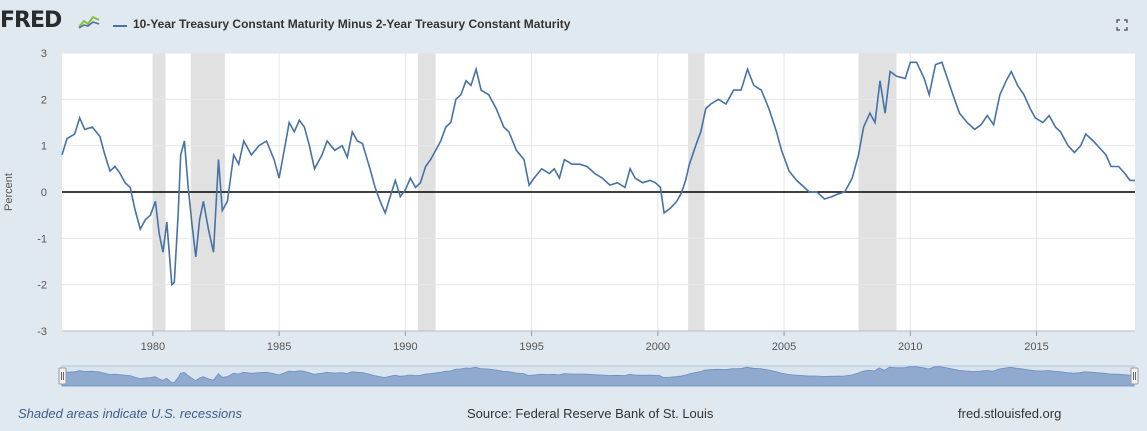 The image size is (1147, 431). I want to click on recession-note: Shaded areas indicate U.S. recessions, so click(130, 413).